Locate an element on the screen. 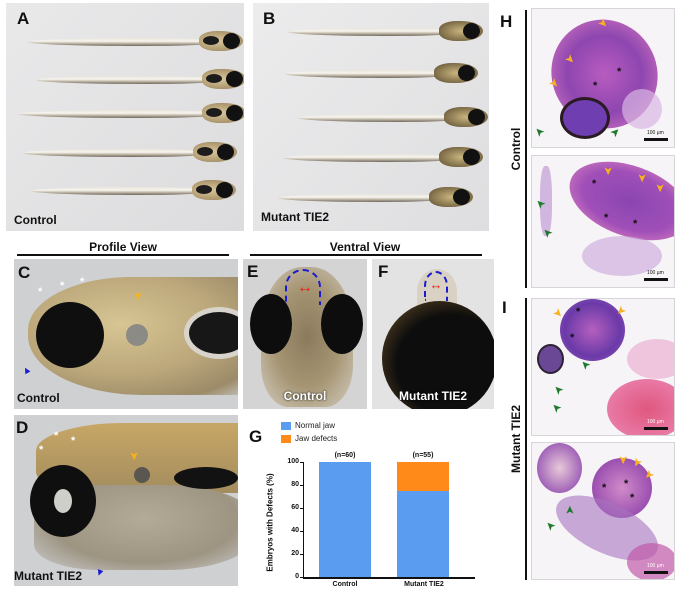 The image size is (677, 591). ventral-view-title: Ventral View is located at coordinates (365, 247).